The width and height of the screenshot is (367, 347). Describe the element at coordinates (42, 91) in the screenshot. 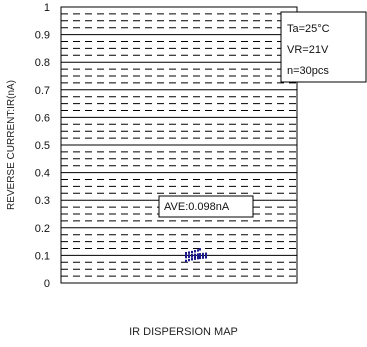

I see `y-tick-label: 0.7` at that location.